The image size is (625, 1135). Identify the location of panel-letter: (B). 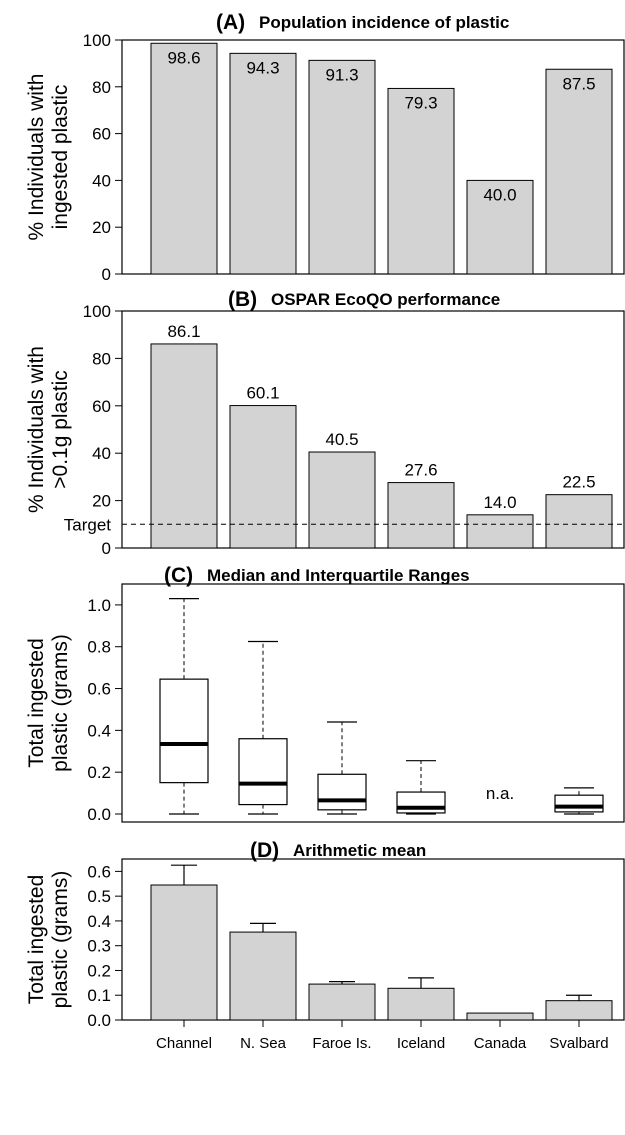
(242, 299).